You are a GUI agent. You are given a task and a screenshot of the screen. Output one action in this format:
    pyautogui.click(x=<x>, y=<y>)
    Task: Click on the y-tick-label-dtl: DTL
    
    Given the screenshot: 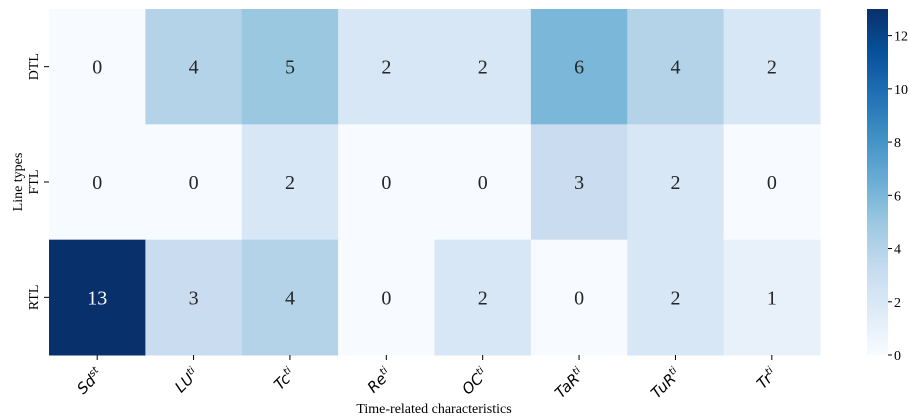 What is the action you would take?
    pyautogui.click(x=34, y=66)
    